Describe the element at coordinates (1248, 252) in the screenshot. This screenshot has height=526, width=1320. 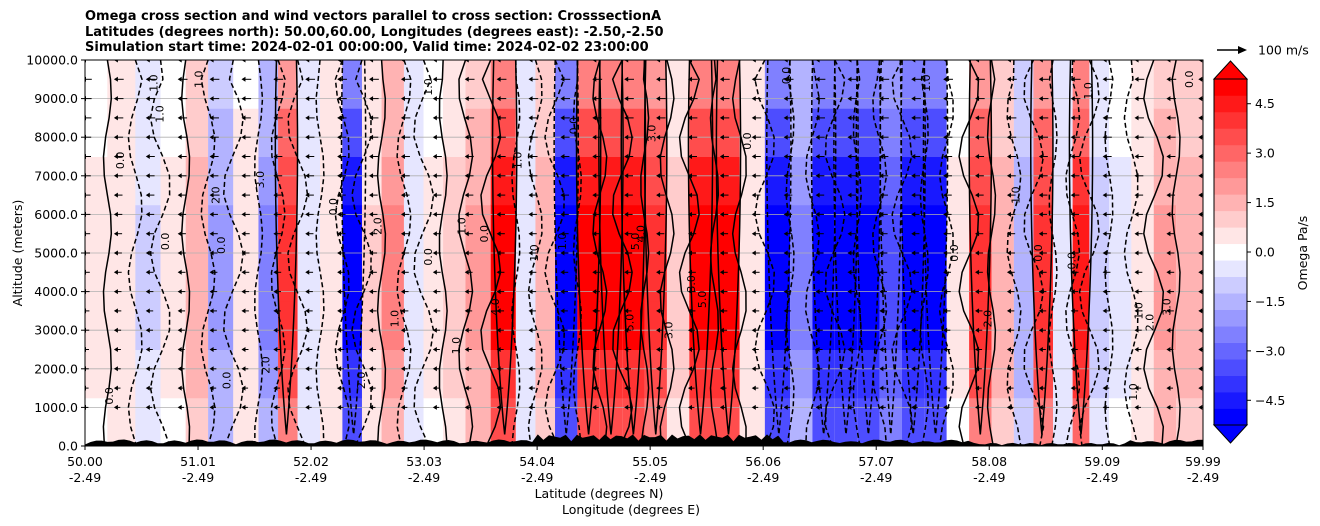
I see `colorbar: 4.5 3.0 1.5 0.0 −1.5 −3.0 −4.5` at that location.